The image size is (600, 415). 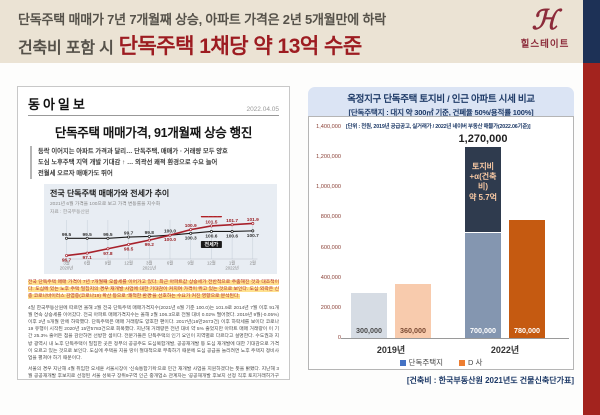 What do you see at coordinates (110, 194) in the screenshot?
I see `trend-chart-title: 전국 단독주택 매매가와 전세가 추이` at bounding box center [110, 194].